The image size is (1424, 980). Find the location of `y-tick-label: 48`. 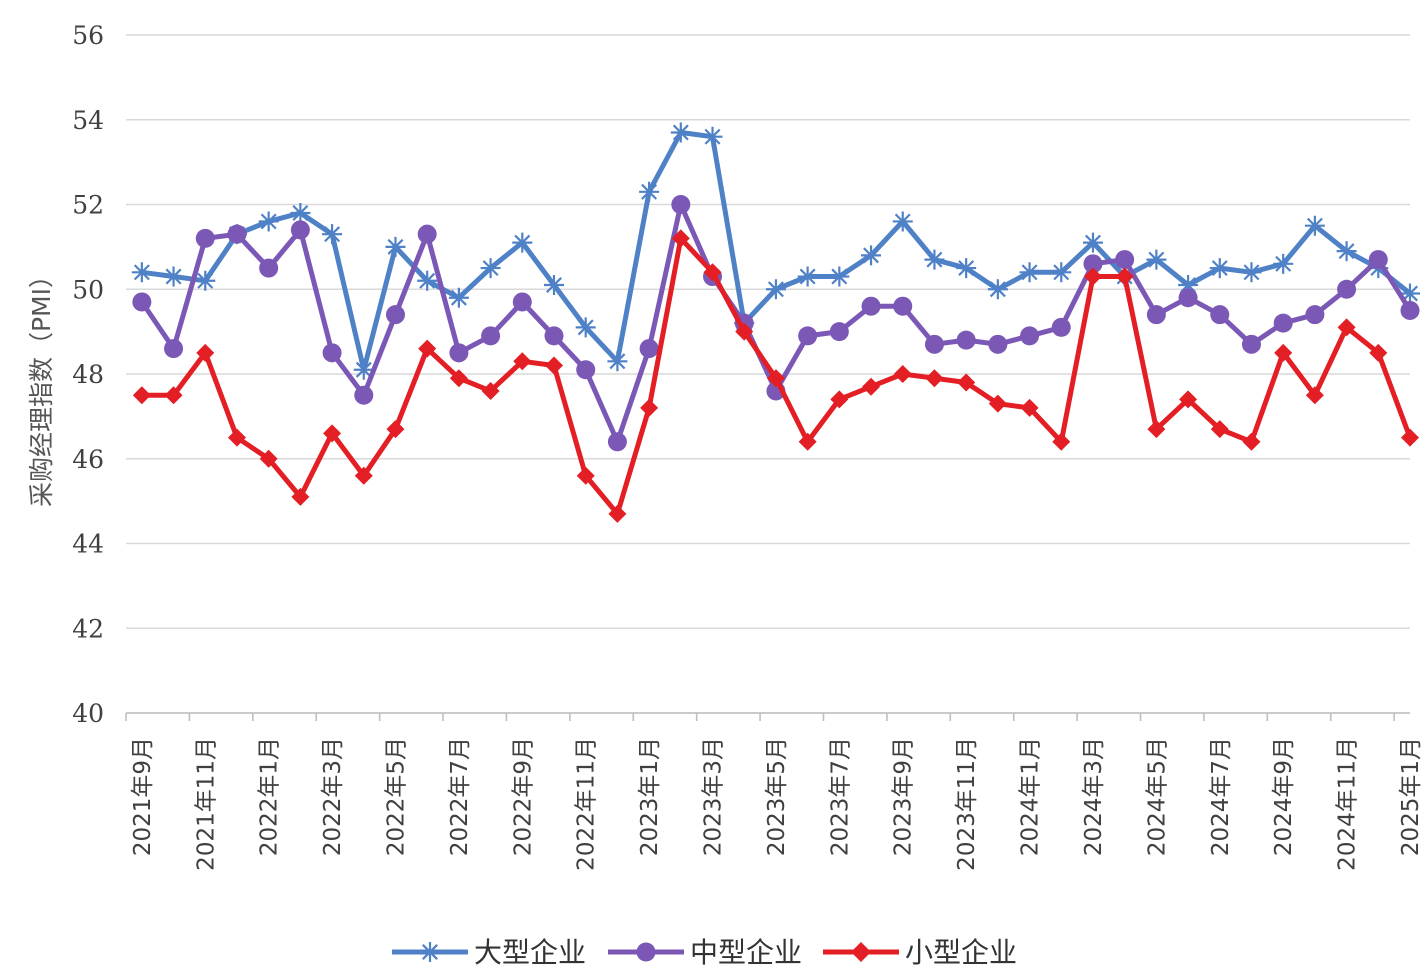

y-tick-label: 48 is located at coordinates (88, 374).